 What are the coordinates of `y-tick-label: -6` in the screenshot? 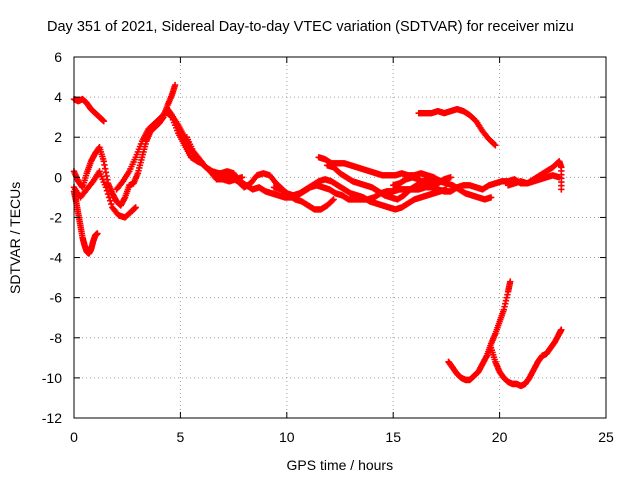 It's located at (56, 298).